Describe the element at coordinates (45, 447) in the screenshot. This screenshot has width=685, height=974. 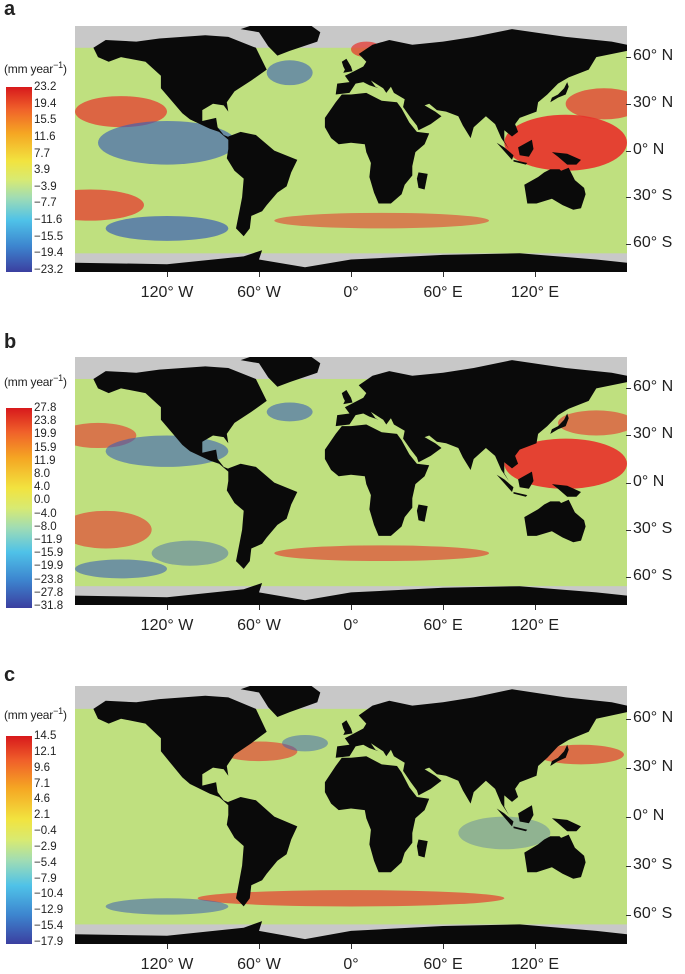
I see `colorbar-tick-label: 15.9` at that location.